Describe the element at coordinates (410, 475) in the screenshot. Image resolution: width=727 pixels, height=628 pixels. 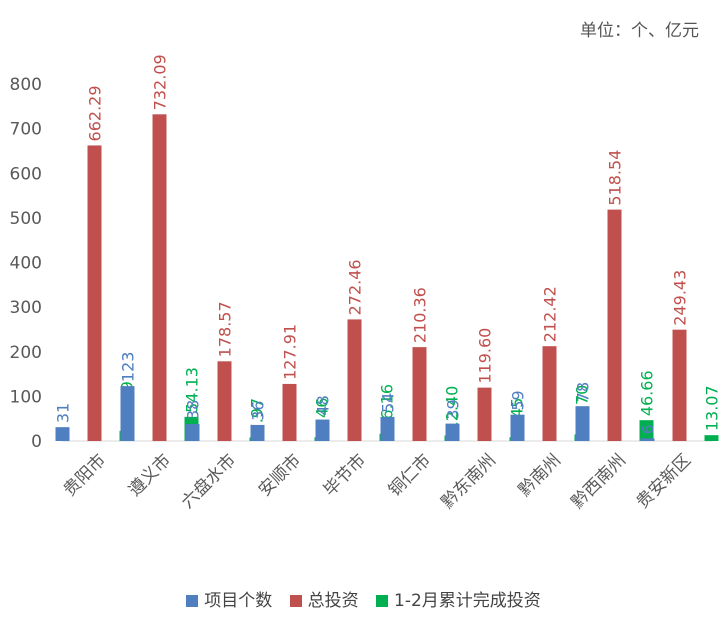
I see `x-tick-label: 铜仁市` at that location.